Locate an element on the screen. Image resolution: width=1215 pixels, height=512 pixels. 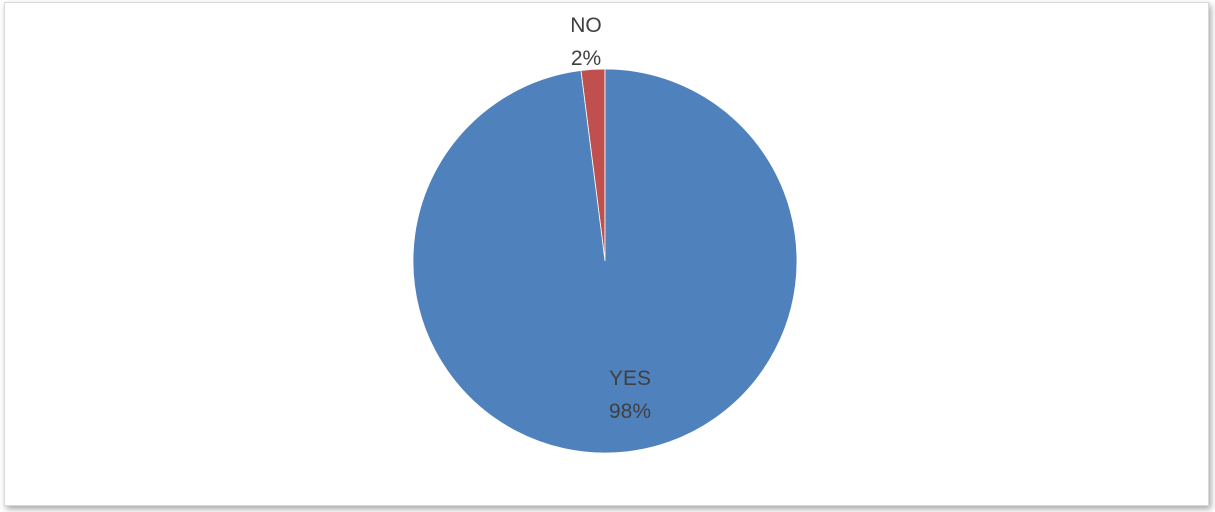
yes-category-label: YES is located at coordinates (630, 378).